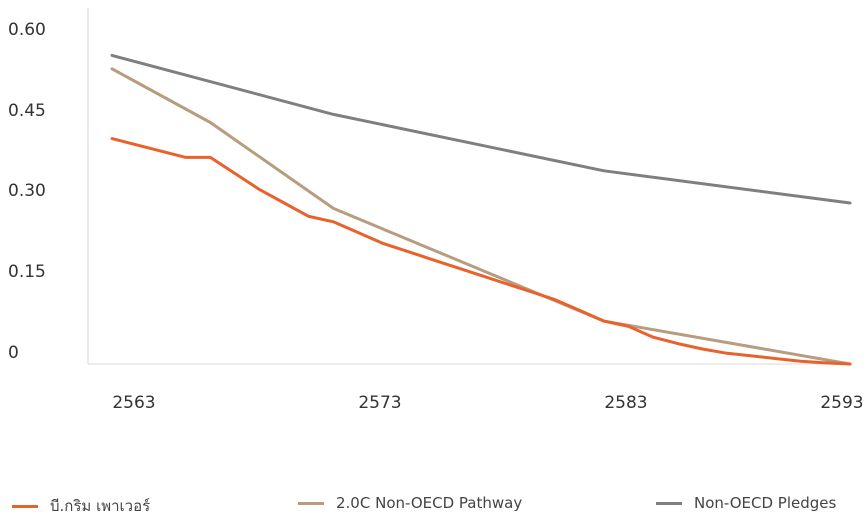 This screenshot has height=524, width=866. I want to click on legend-swatch-pathway, so click(311, 503).